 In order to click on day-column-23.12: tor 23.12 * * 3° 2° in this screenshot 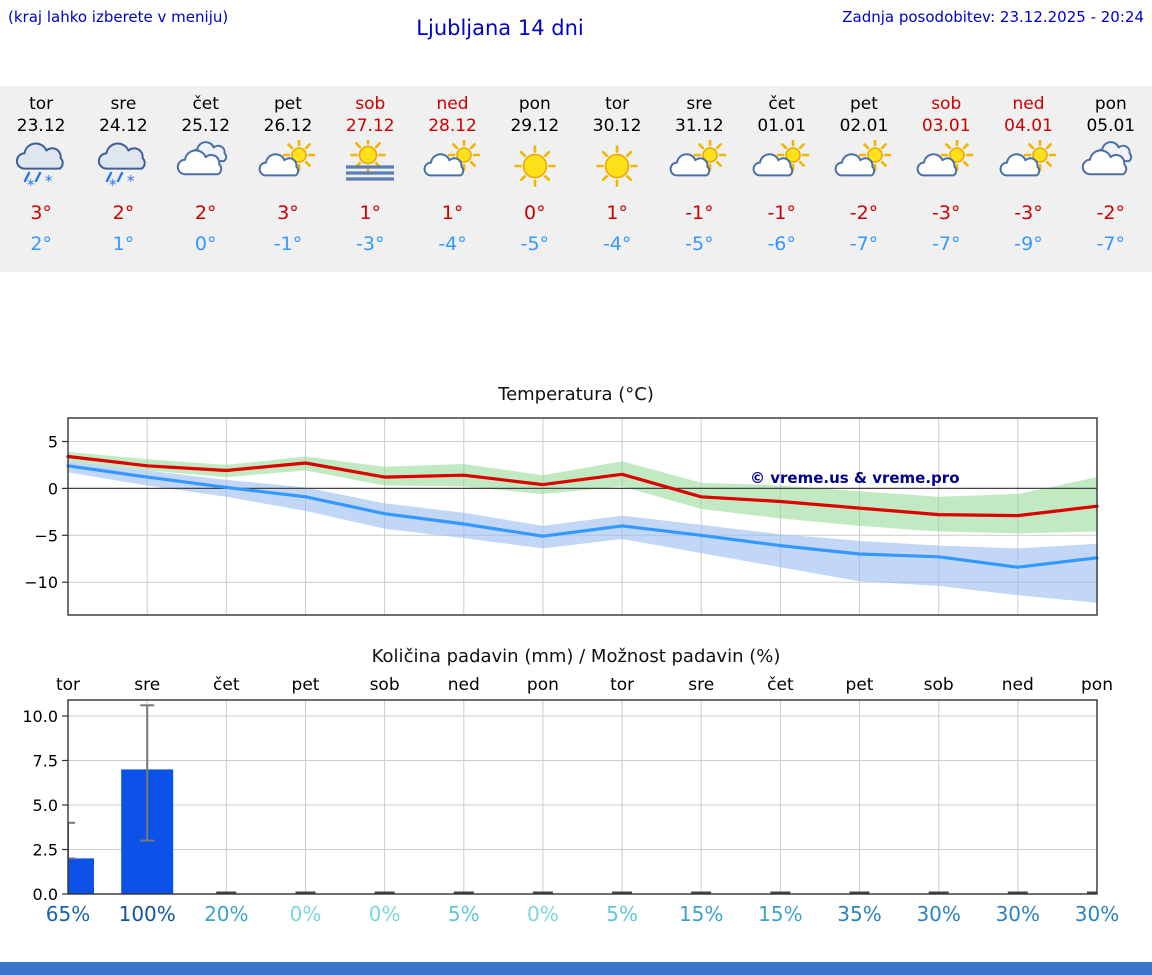, I will do `click(41, 179)`.